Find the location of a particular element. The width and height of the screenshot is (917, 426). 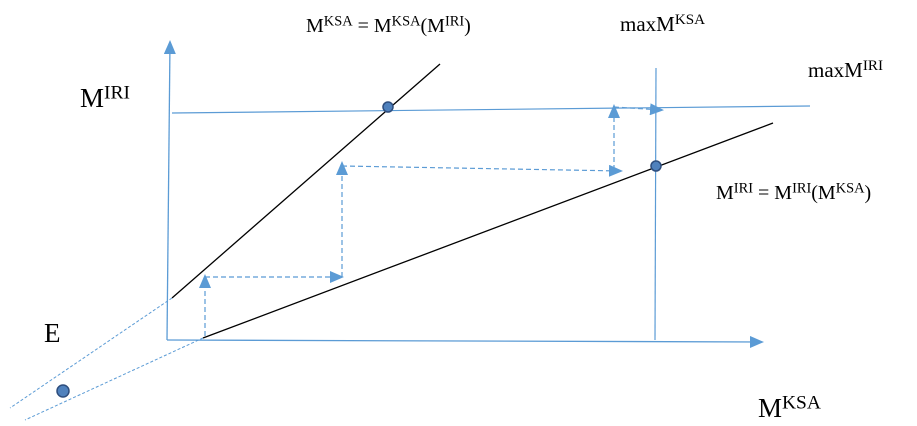

ksa-curve-extension is located at coordinates (91, 353).